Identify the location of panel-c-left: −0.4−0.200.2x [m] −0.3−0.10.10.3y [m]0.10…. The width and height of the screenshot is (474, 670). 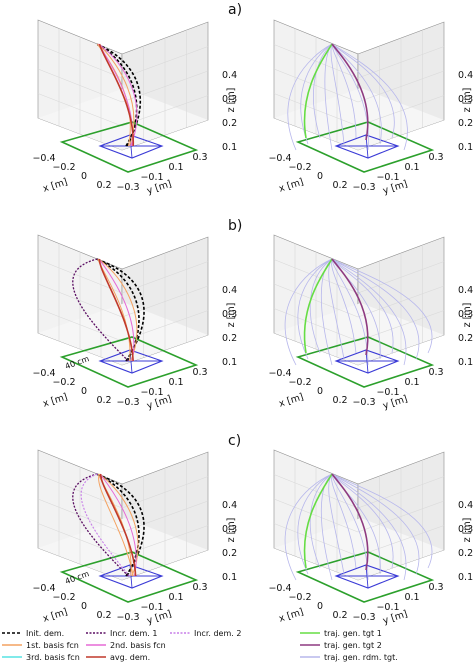
(134, 538).